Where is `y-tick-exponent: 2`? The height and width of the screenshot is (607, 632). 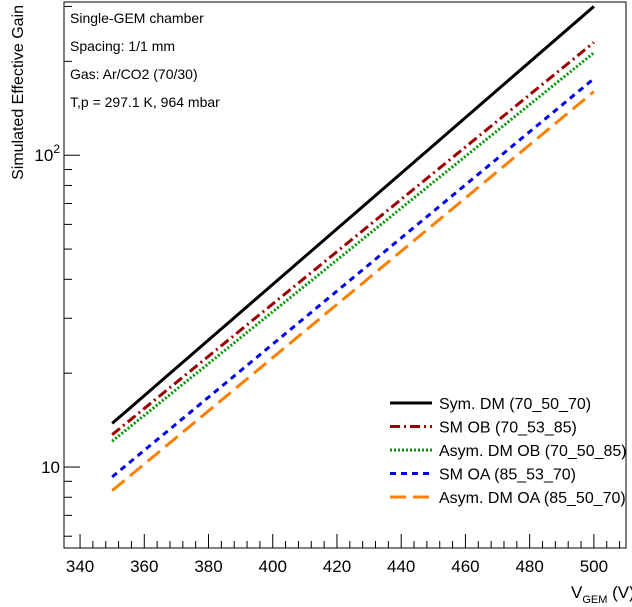 y-tick-exponent: 2 is located at coordinates (56, 149).